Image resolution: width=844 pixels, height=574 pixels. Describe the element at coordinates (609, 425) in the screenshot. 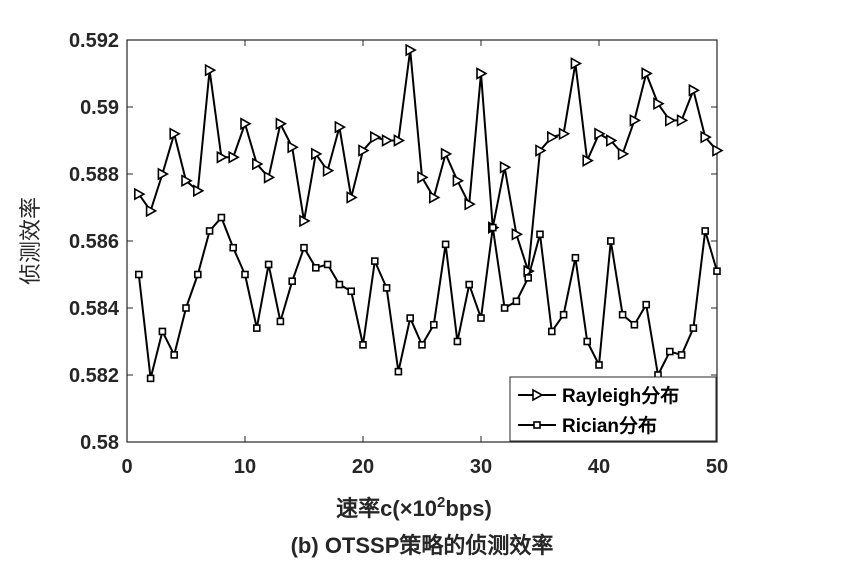

I see `legend-label: Rician分布` at that location.